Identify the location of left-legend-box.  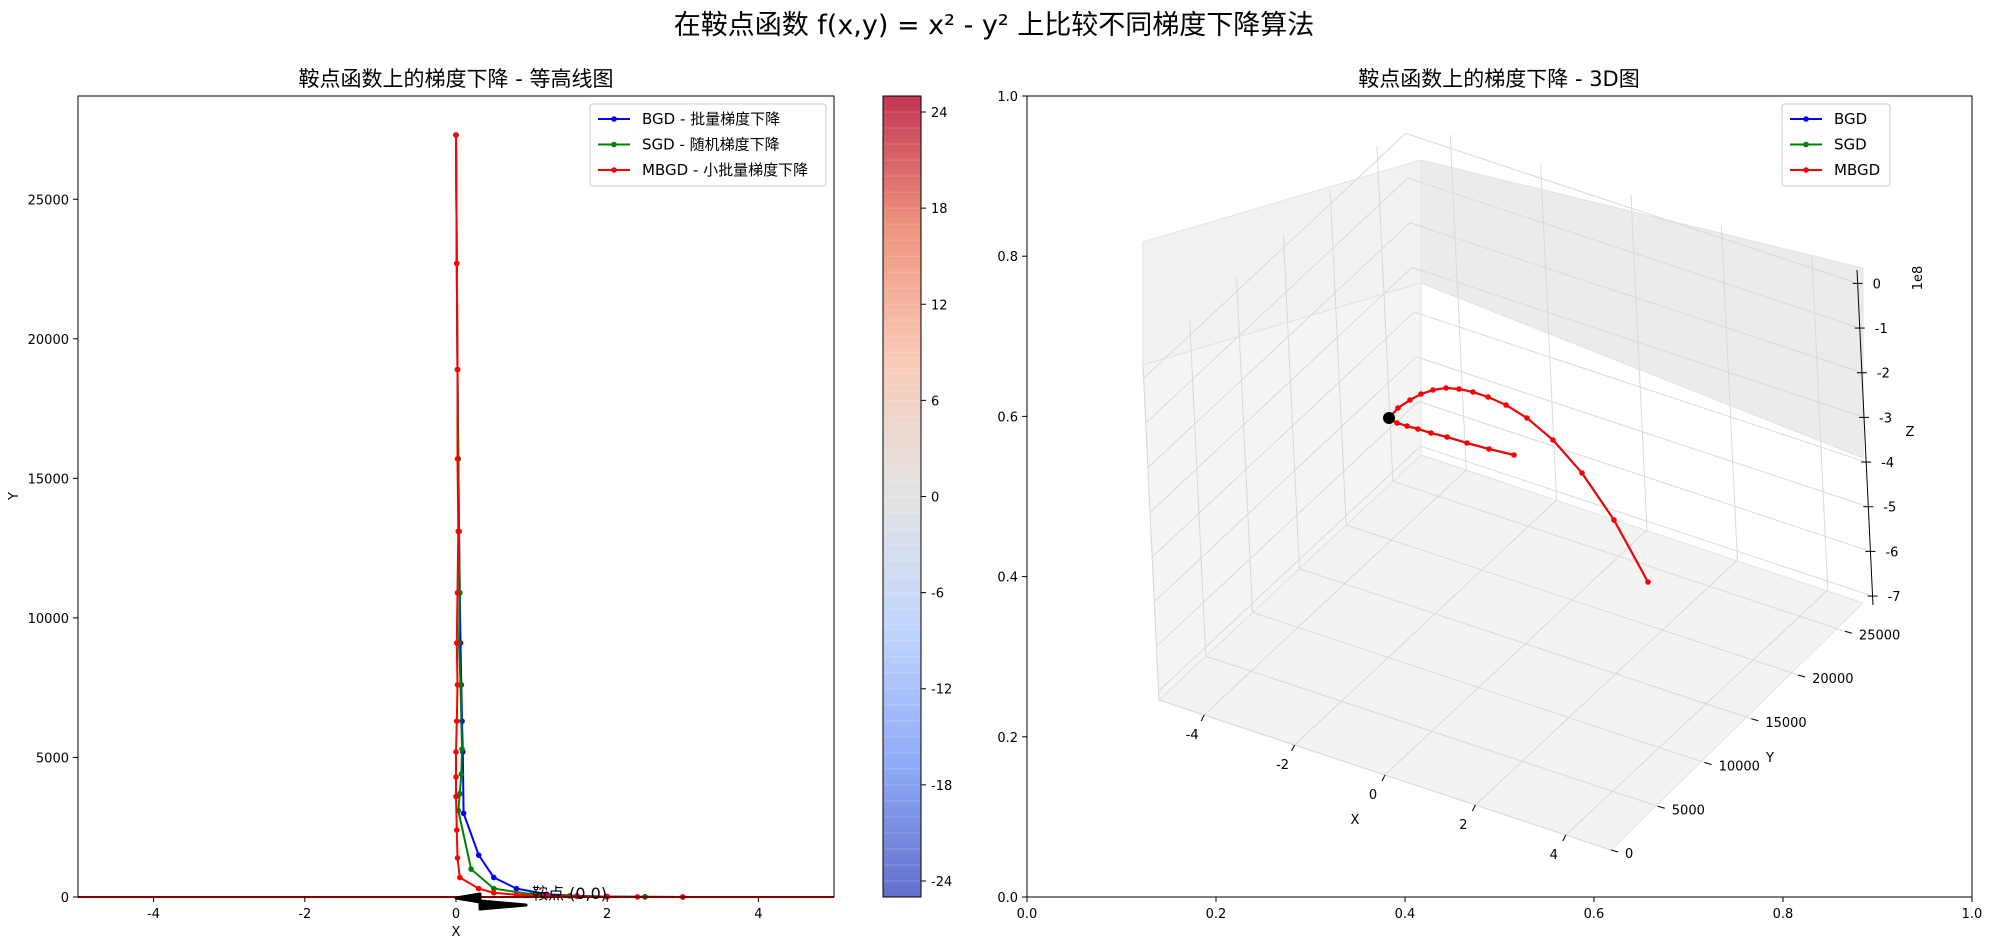
(708, 145).